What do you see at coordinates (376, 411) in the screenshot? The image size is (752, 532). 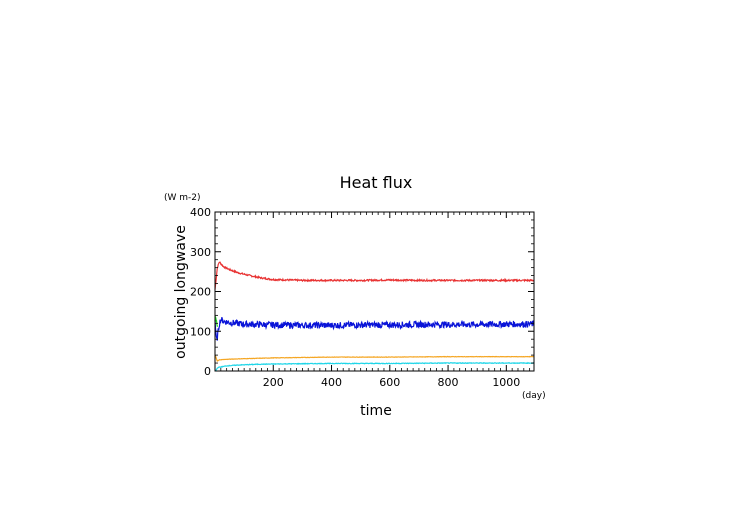 I see `x-axis-title: time` at bounding box center [376, 411].